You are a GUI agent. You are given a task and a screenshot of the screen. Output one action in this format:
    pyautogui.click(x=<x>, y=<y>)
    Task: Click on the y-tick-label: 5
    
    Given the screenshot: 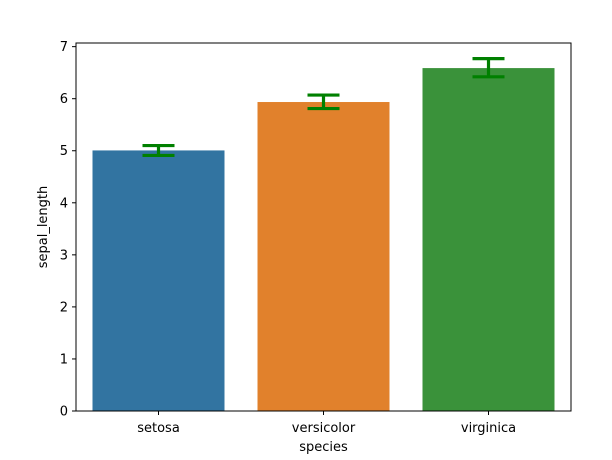 What is the action you would take?
    pyautogui.click(x=64, y=151)
    